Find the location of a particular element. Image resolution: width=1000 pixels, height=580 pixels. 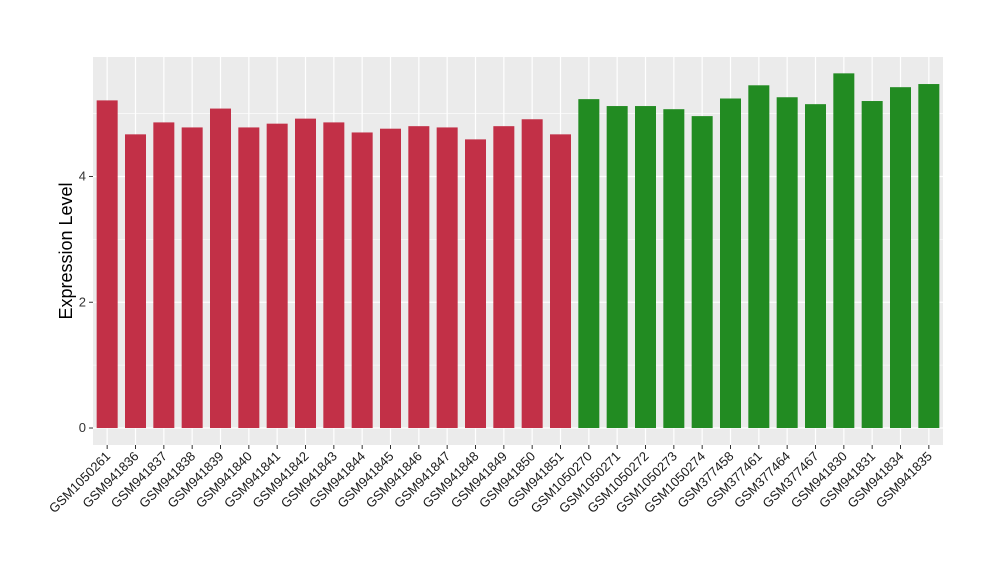

bar-GSM941851 is located at coordinates (560, 281).